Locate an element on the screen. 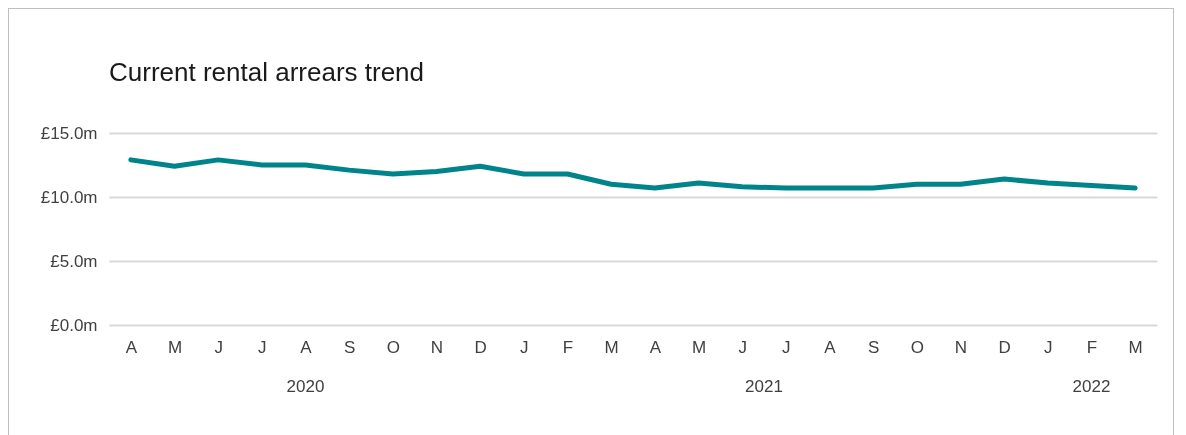  chart-title: Current rental arrears trend is located at coordinates (267, 72).